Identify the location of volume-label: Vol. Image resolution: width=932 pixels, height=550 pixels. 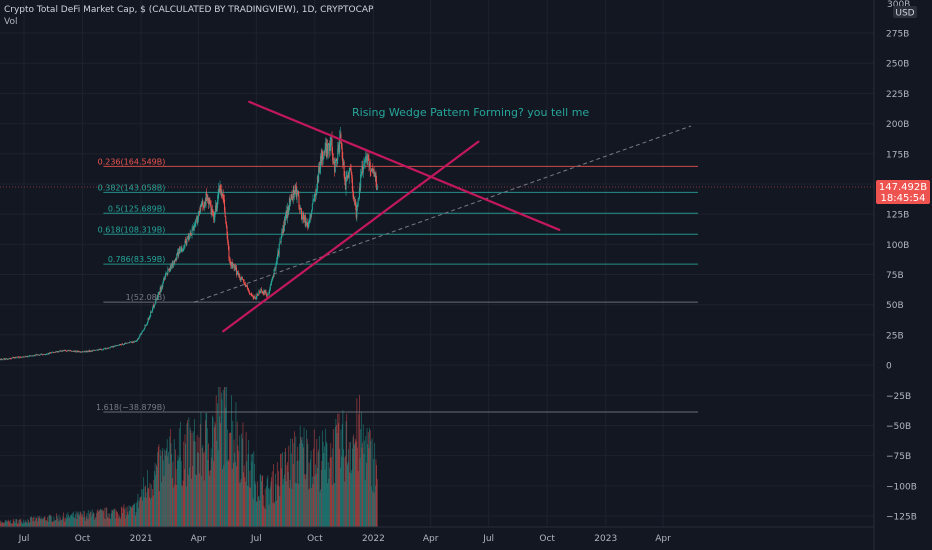
(10, 22).